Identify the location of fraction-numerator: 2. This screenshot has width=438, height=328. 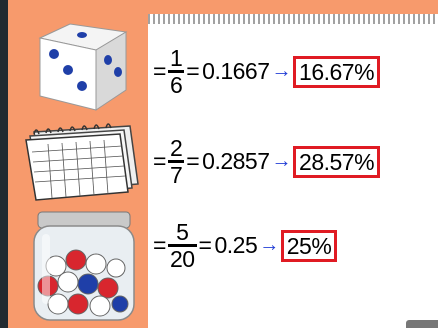
(176, 148).